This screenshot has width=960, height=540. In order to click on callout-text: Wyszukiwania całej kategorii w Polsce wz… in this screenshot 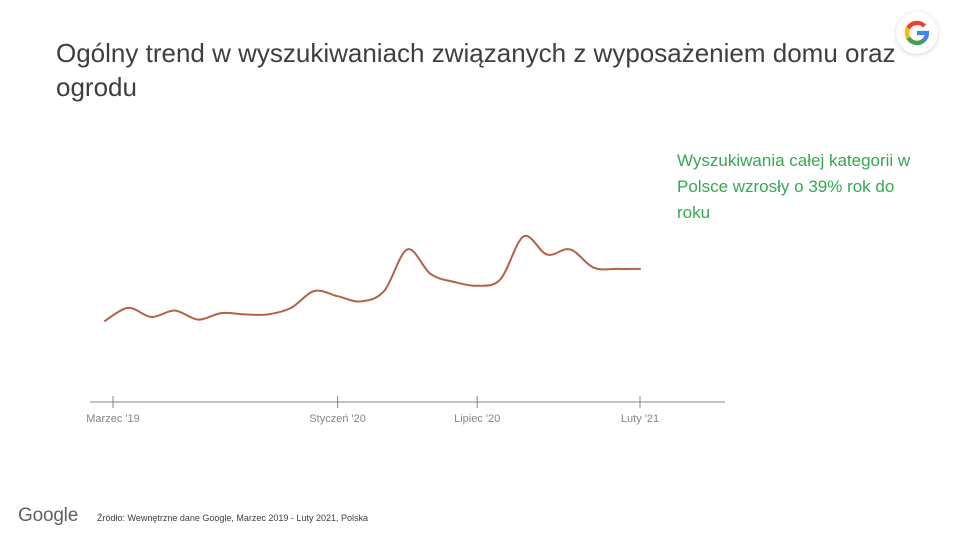, I will do `click(794, 186)`.